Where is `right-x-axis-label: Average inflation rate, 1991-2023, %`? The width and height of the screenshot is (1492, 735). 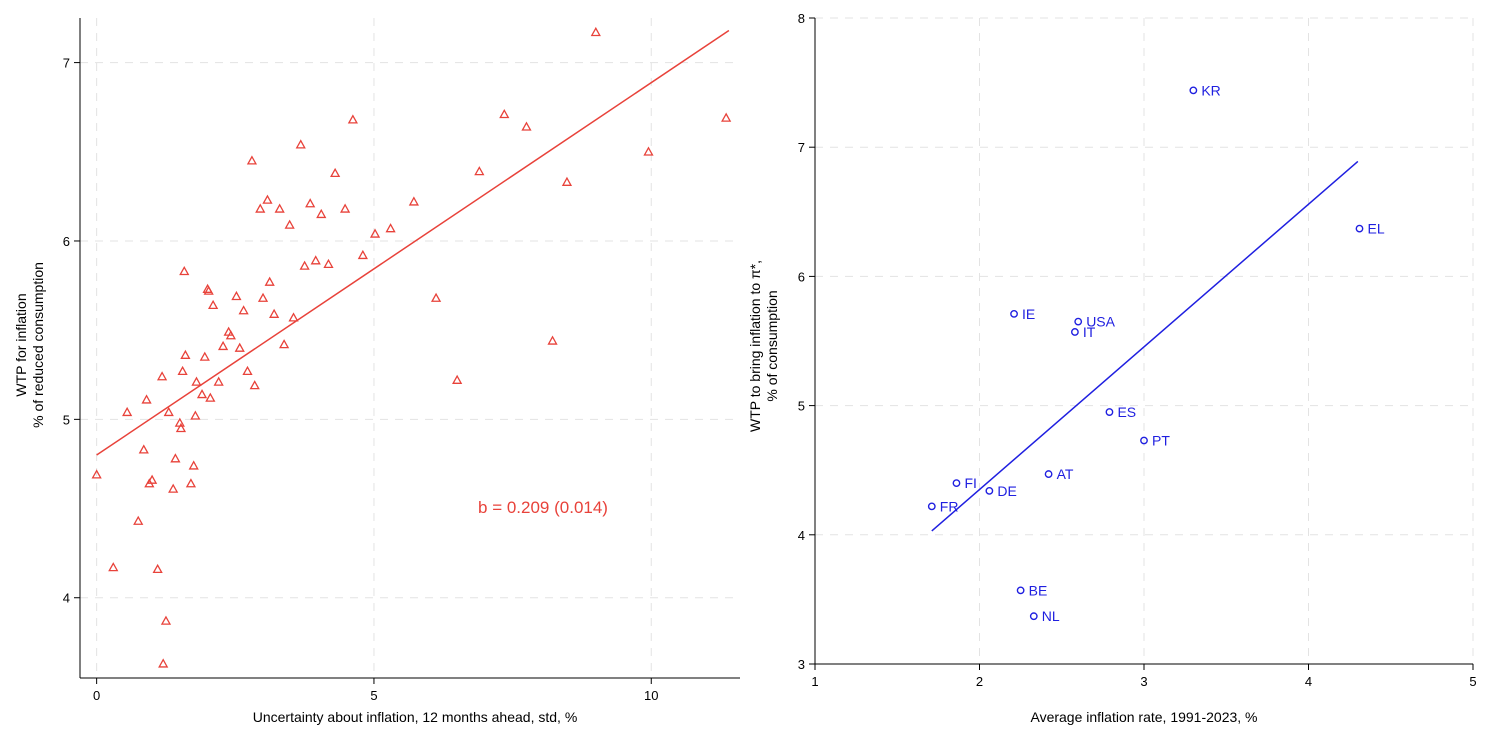
right-x-axis-label: Average inflation rate, 1991-2023, % is located at coordinates (1143, 717).